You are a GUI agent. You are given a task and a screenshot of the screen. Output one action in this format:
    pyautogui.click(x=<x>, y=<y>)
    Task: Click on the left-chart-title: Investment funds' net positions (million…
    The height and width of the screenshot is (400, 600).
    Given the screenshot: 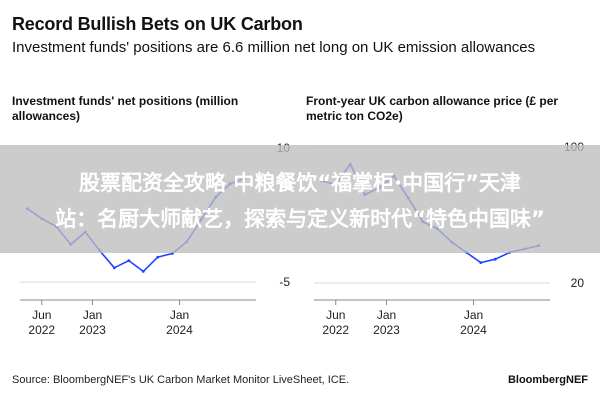 What is the action you would take?
    pyautogui.click(x=125, y=108)
    